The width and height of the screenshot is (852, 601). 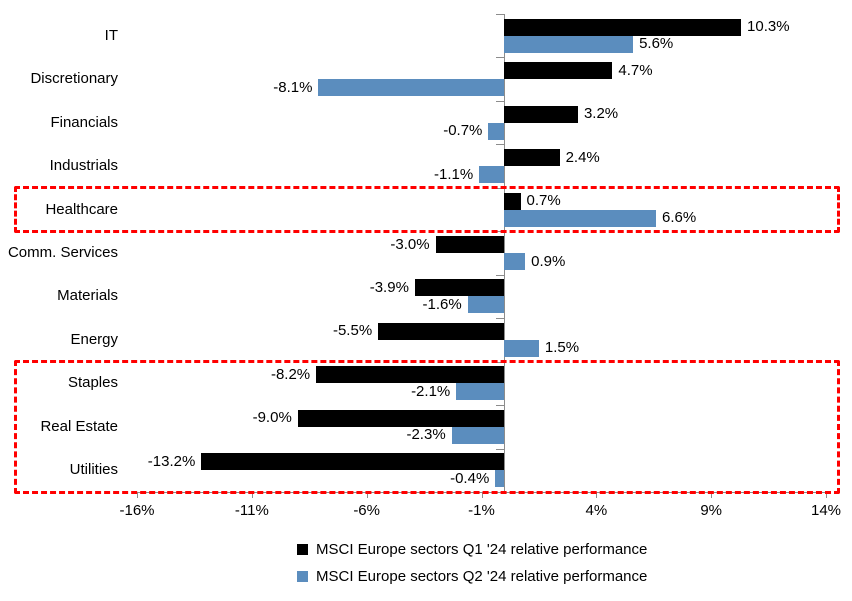 What do you see at coordinates (272, 418) in the screenshot?
I see `value-label: -9.0%` at bounding box center [272, 418].